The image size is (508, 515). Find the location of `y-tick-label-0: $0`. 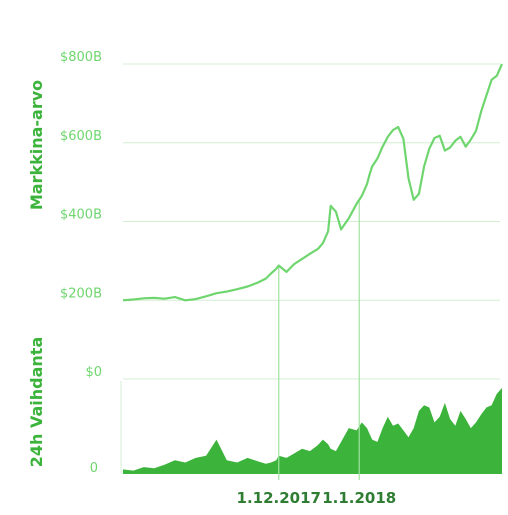

y-tick-label-0: $0 is located at coordinates (93, 372).